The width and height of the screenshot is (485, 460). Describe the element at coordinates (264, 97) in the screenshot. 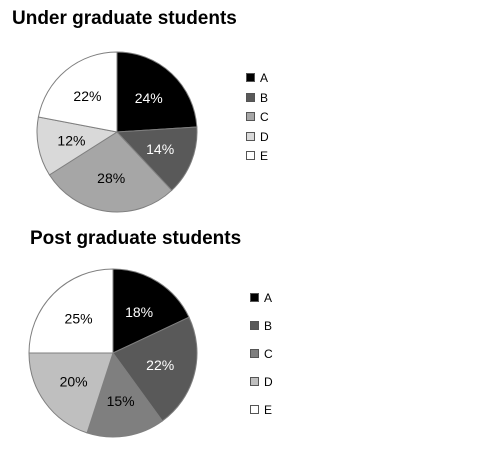

I see `legend-label-undergraduate-b: B` at that location.